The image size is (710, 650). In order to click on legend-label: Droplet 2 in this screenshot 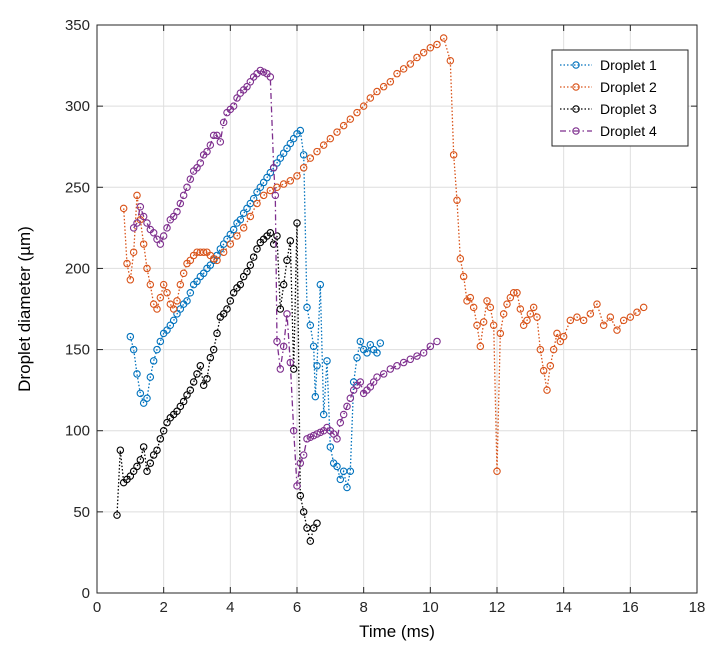, I will do `click(628, 87)`.